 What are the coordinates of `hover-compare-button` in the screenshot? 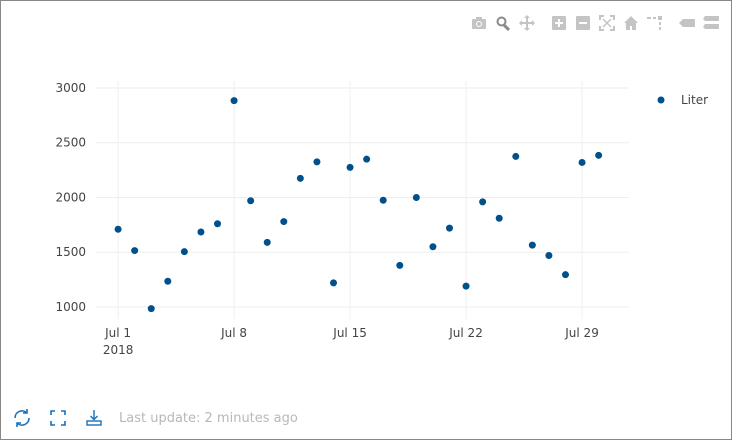 It's located at (711, 23).